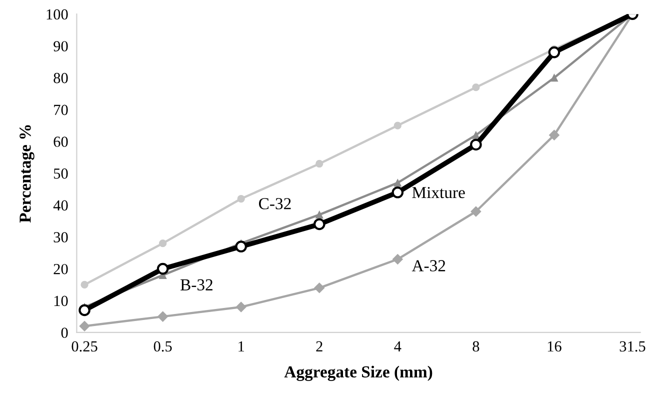 This screenshot has width=667, height=403. What do you see at coordinates (398, 346) in the screenshot?
I see `x-tick-label: 4` at bounding box center [398, 346].